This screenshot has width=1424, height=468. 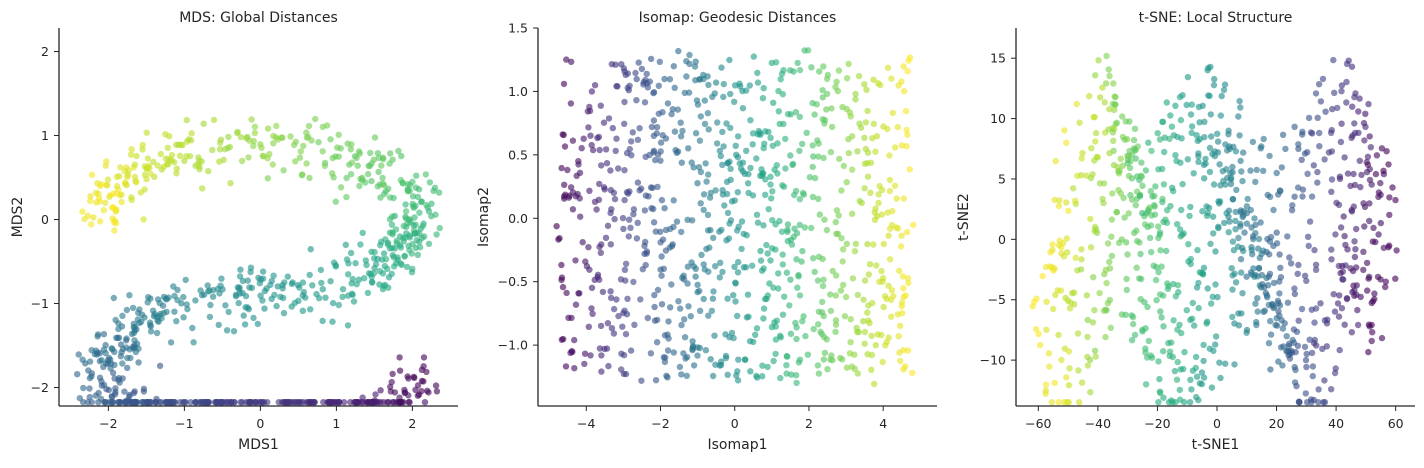 What do you see at coordinates (40, 387) in the screenshot?
I see `mds-y-tick-label: −2` at bounding box center [40, 387].